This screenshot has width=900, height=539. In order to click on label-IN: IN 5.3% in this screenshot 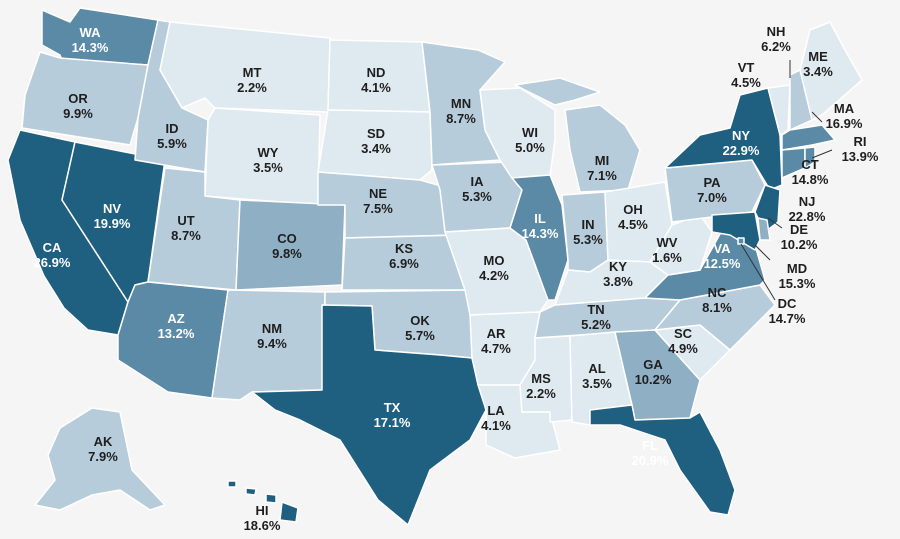, I will do `click(588, 232)`.